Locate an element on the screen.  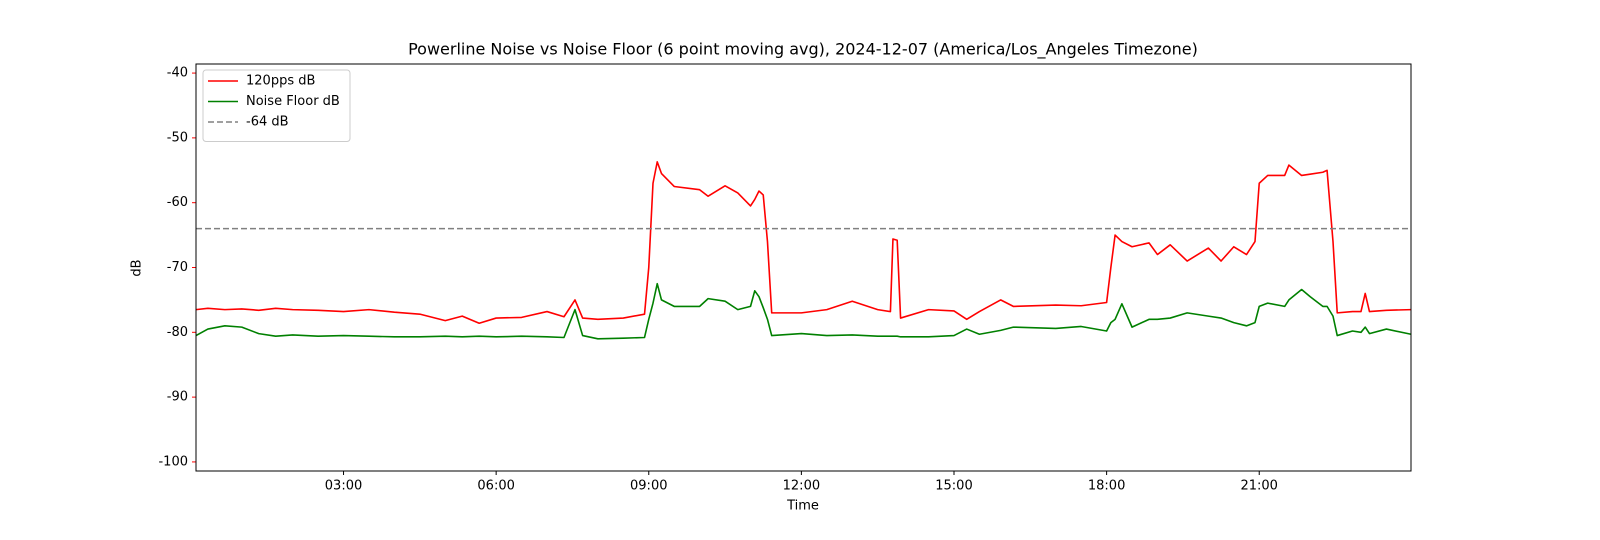
y-tick-label: -70 is located at coordinates (177, 267).